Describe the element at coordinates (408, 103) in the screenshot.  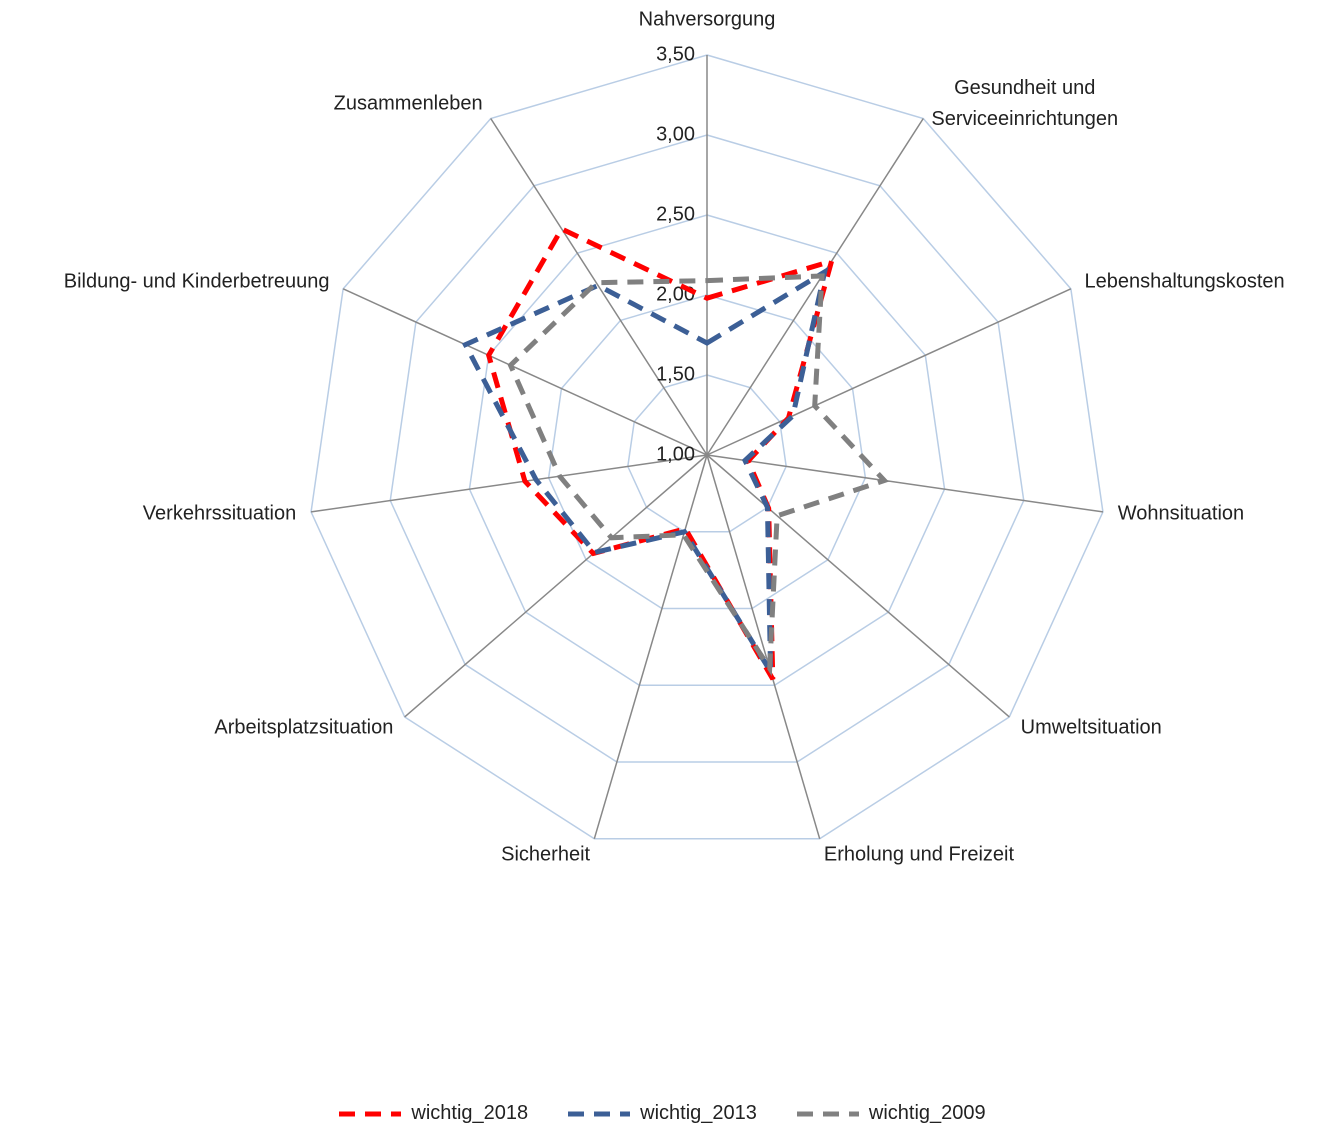
I see `category-label: Zusammenleben` at that location.